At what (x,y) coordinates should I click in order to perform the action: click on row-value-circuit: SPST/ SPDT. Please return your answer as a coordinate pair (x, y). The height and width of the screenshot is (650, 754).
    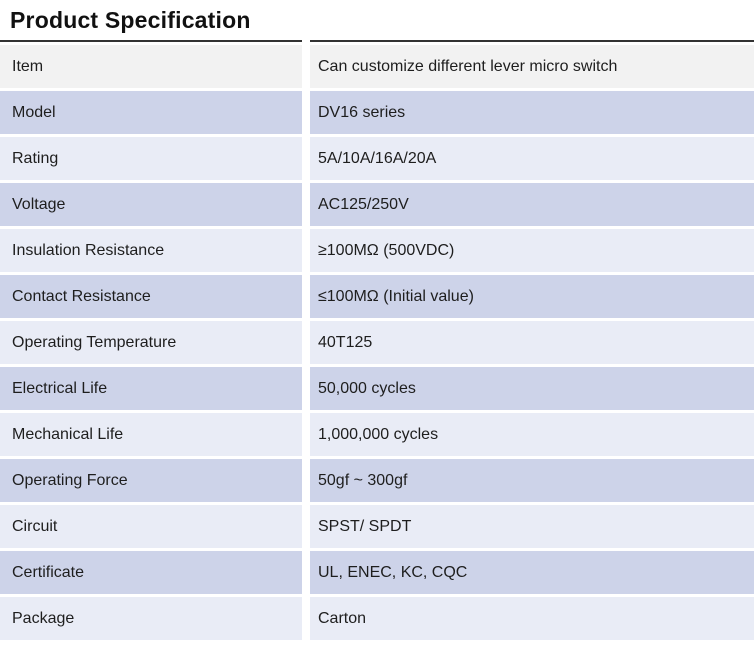
    Looking at the image, I should click on (532, 526).